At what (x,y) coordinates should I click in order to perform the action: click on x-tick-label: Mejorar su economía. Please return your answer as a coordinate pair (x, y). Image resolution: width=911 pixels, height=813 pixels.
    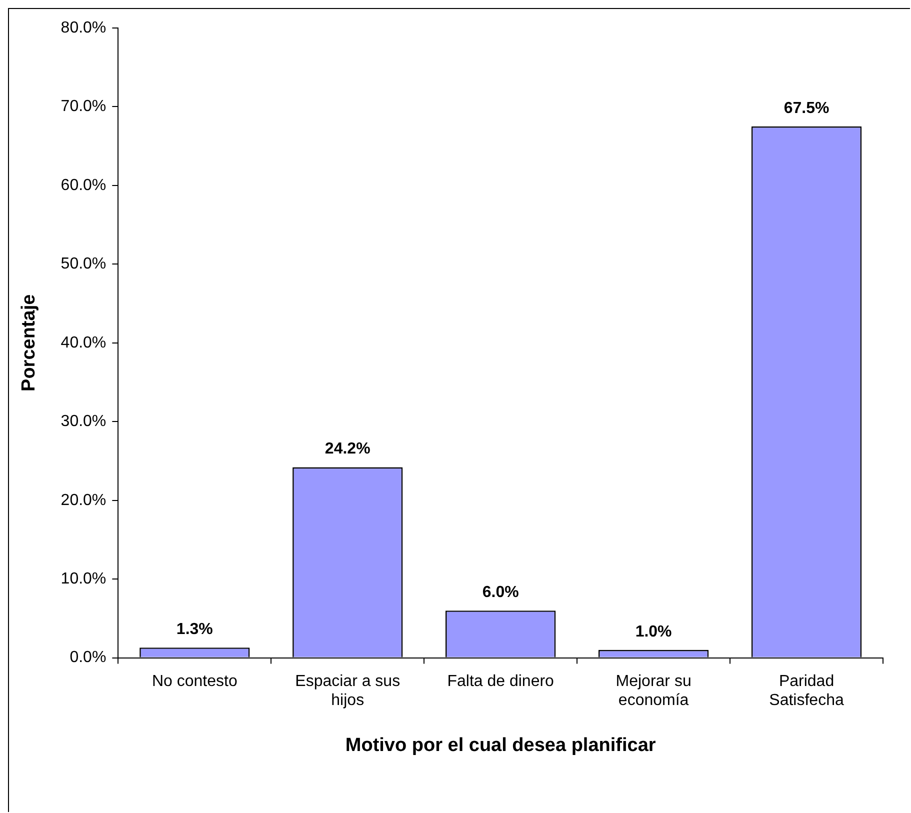
    Looking at the image, I should click on (654, 691).